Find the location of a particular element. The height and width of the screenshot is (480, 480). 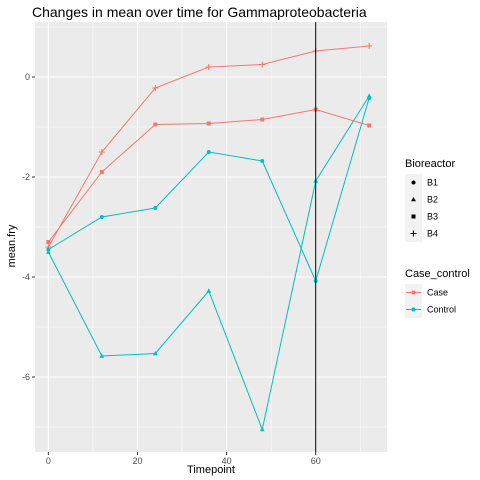

legend-case-control: Case_control Case Control is located at coordinates (437, 293).